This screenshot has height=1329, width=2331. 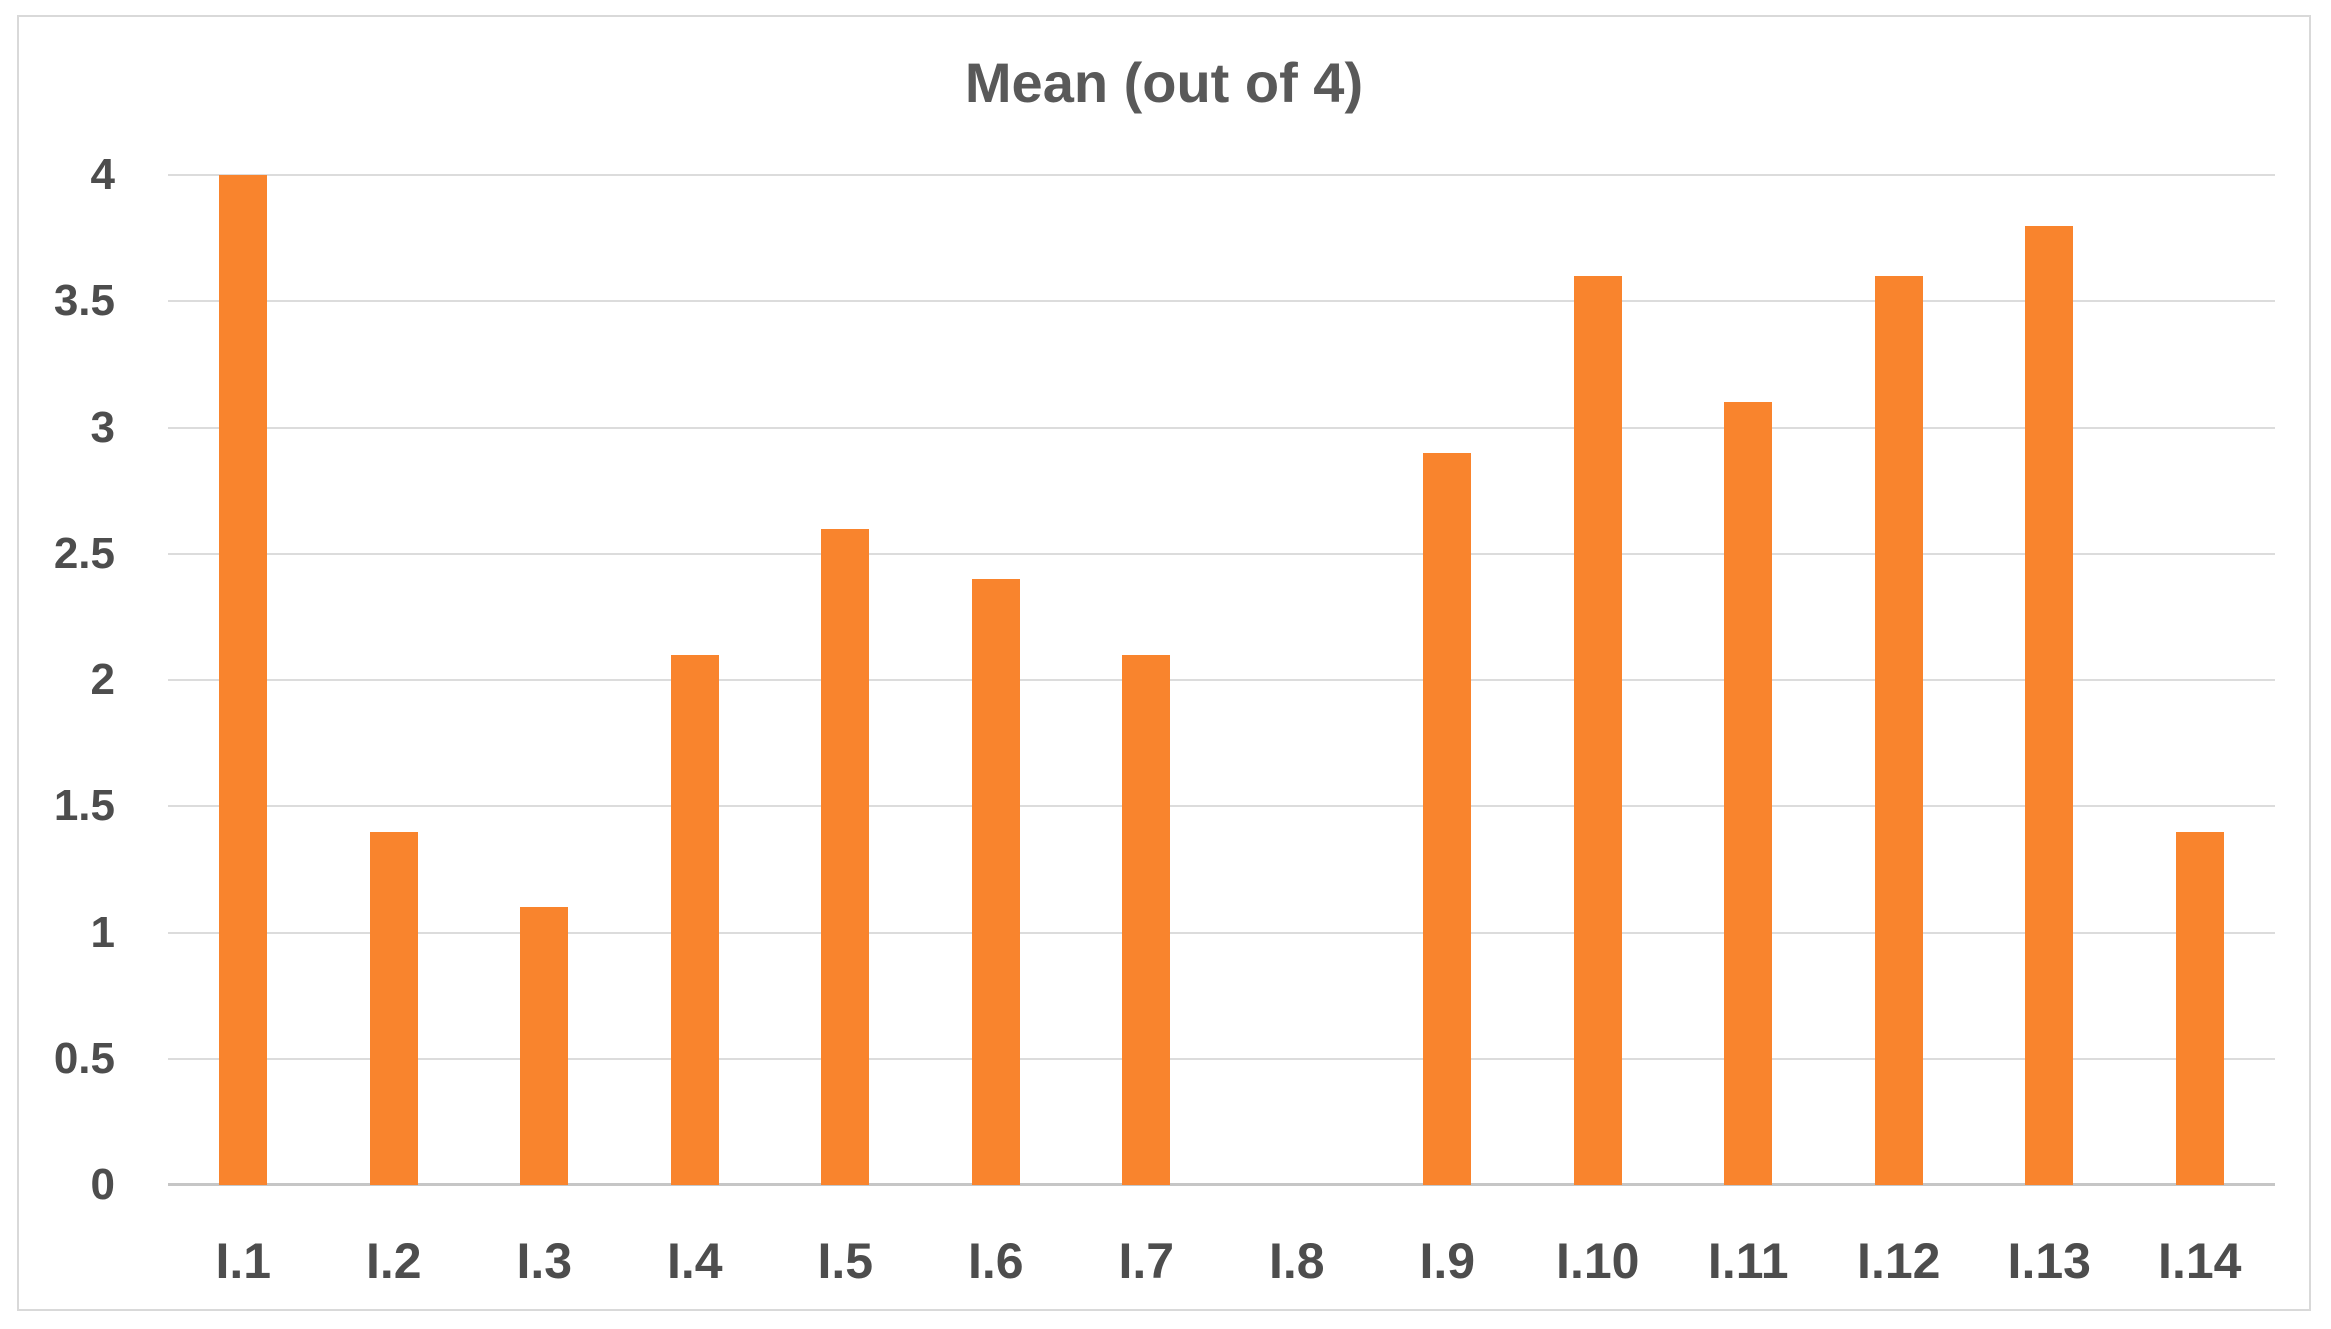 What do you see at coordinates (1221, 1184) in the screenshot?
I see `x-axis-line` at bounding box center [1221, 1184].